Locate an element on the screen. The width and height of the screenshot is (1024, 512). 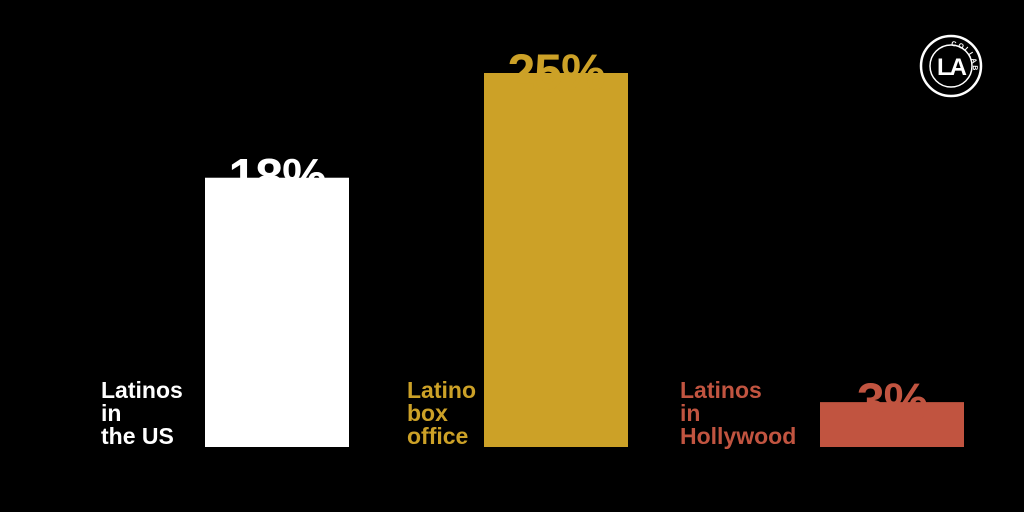
category-label-line: office is located at coordinates (437, 436).